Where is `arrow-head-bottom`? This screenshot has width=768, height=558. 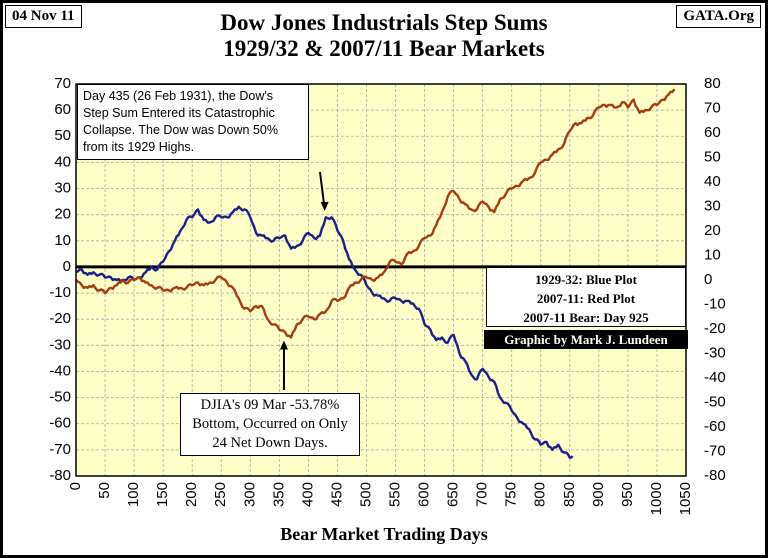
arrow-head-bottom is located at coordinates (283, 345).